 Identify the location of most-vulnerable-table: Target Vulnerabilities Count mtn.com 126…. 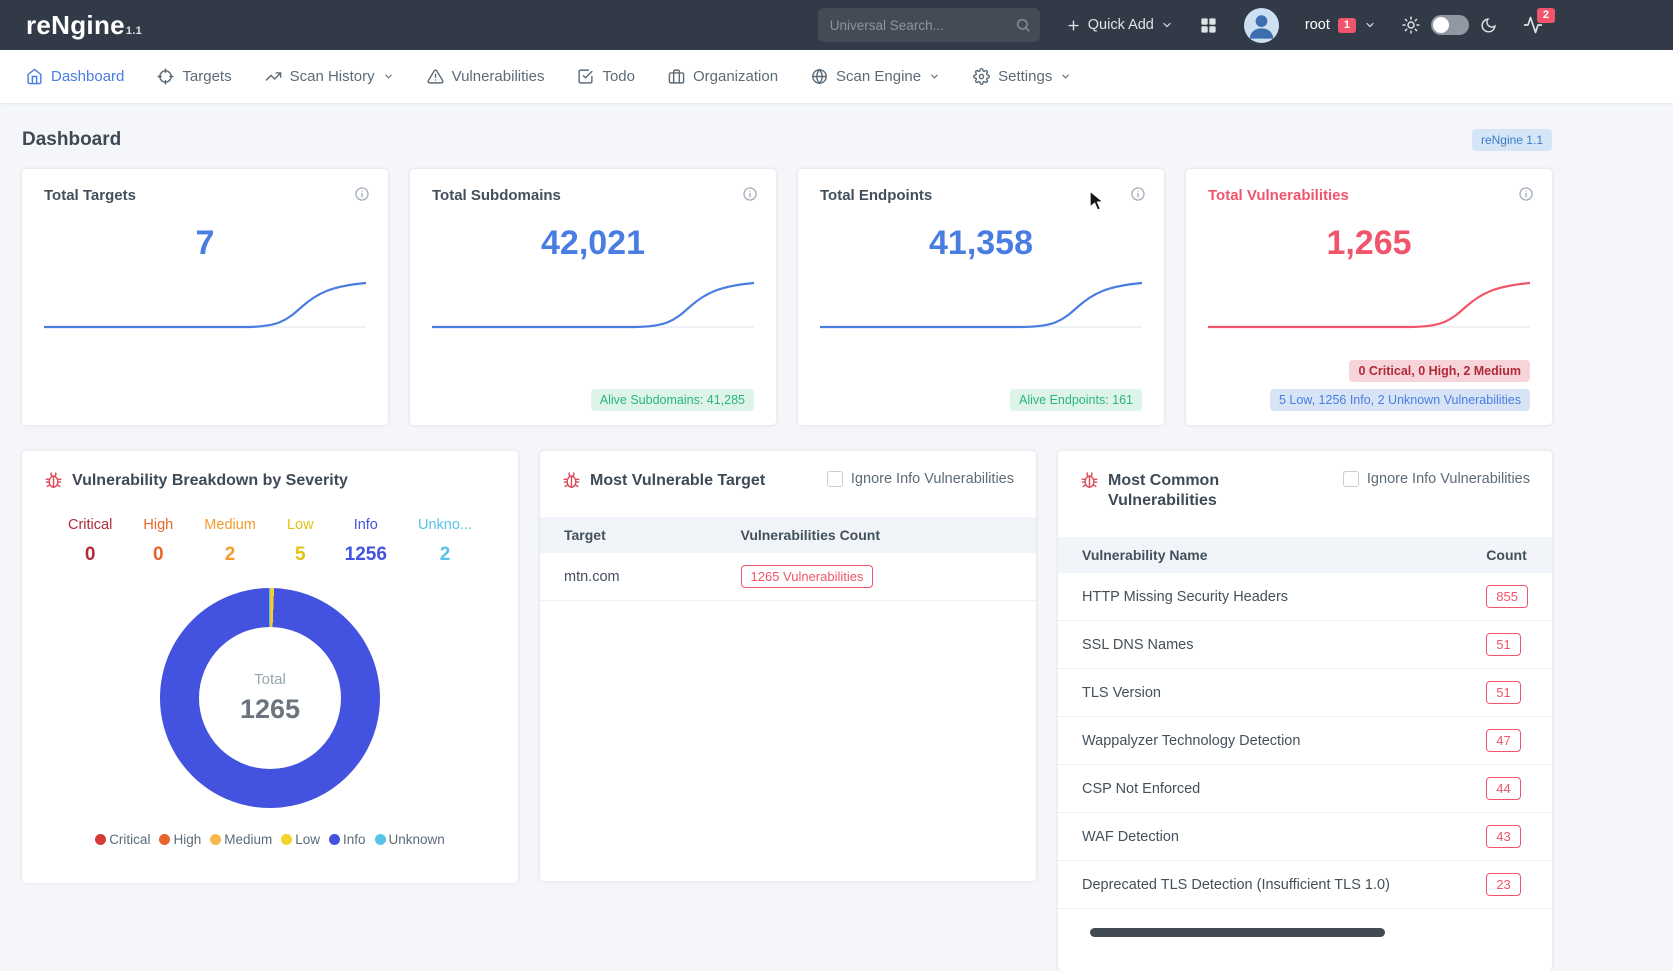
(788, 559).